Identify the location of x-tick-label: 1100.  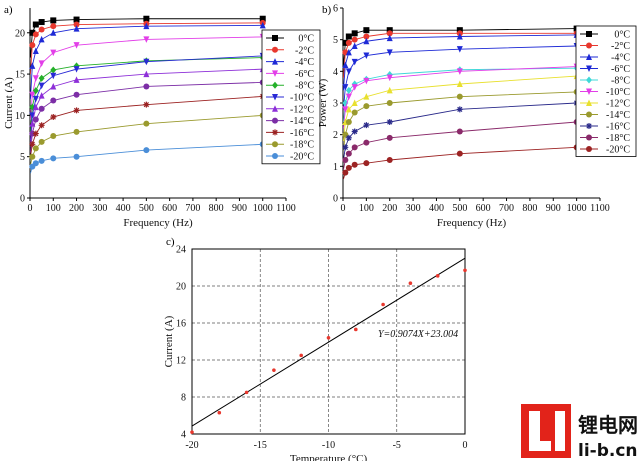
(600, 208).